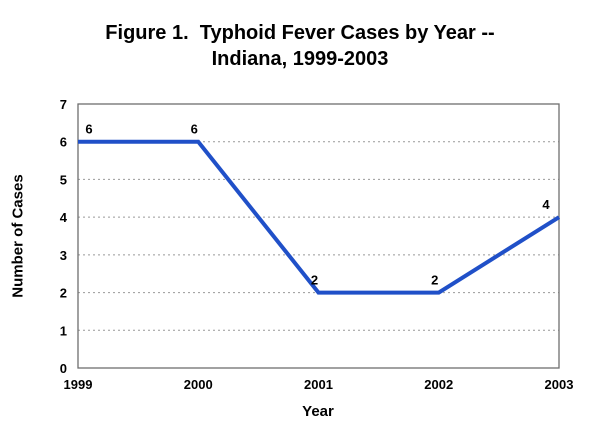  Describe the element at coordinates (64, 217) in the screenshot. I see `y-tick-label: 4` at that location.